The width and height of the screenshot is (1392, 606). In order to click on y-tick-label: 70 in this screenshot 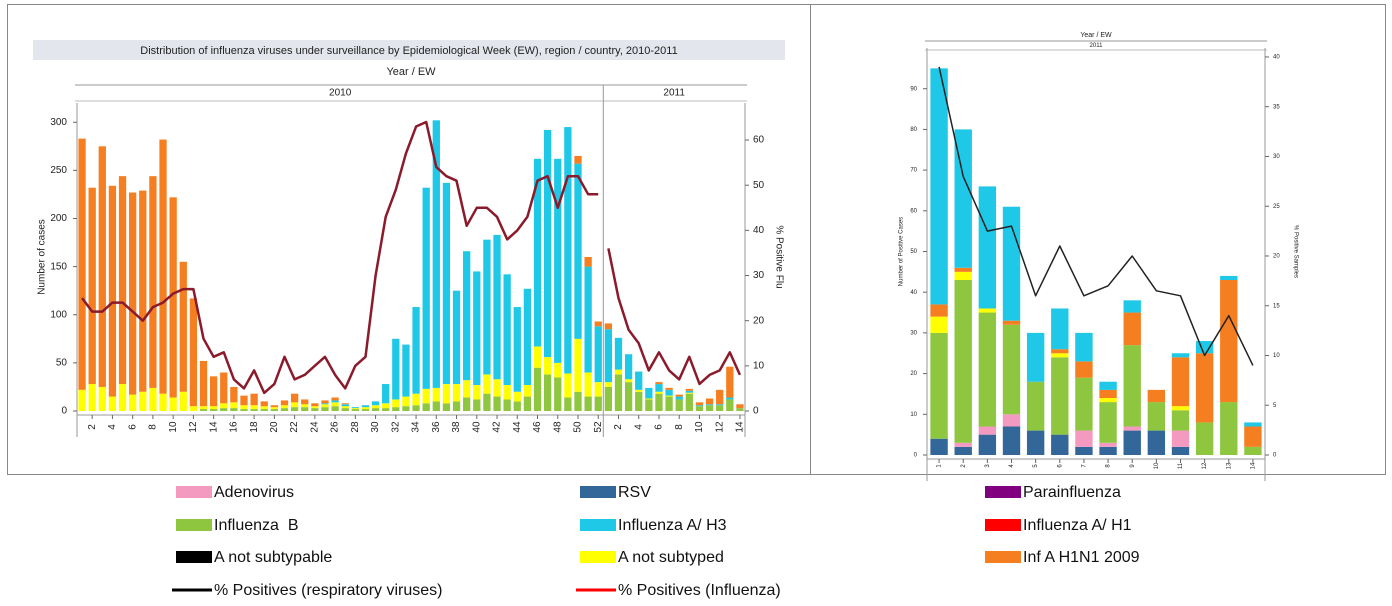, I will do `click(913, 171)`.